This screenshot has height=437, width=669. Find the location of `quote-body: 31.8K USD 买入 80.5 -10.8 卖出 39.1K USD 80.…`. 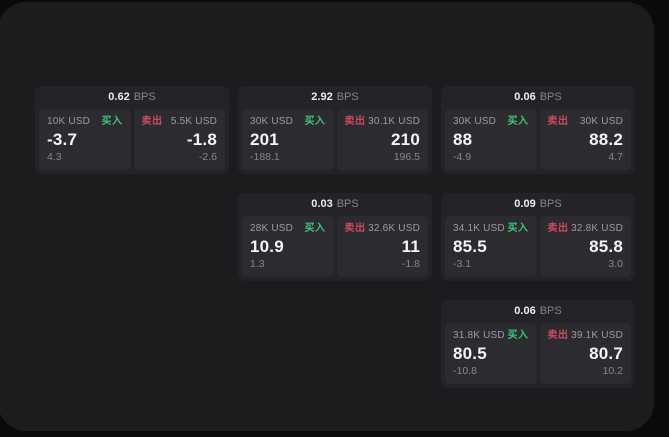

quote-body: 31.8K USD 买入 80.5 -10.8 卖出 39.1K USD 80.… is located at coordinates (538, 353).